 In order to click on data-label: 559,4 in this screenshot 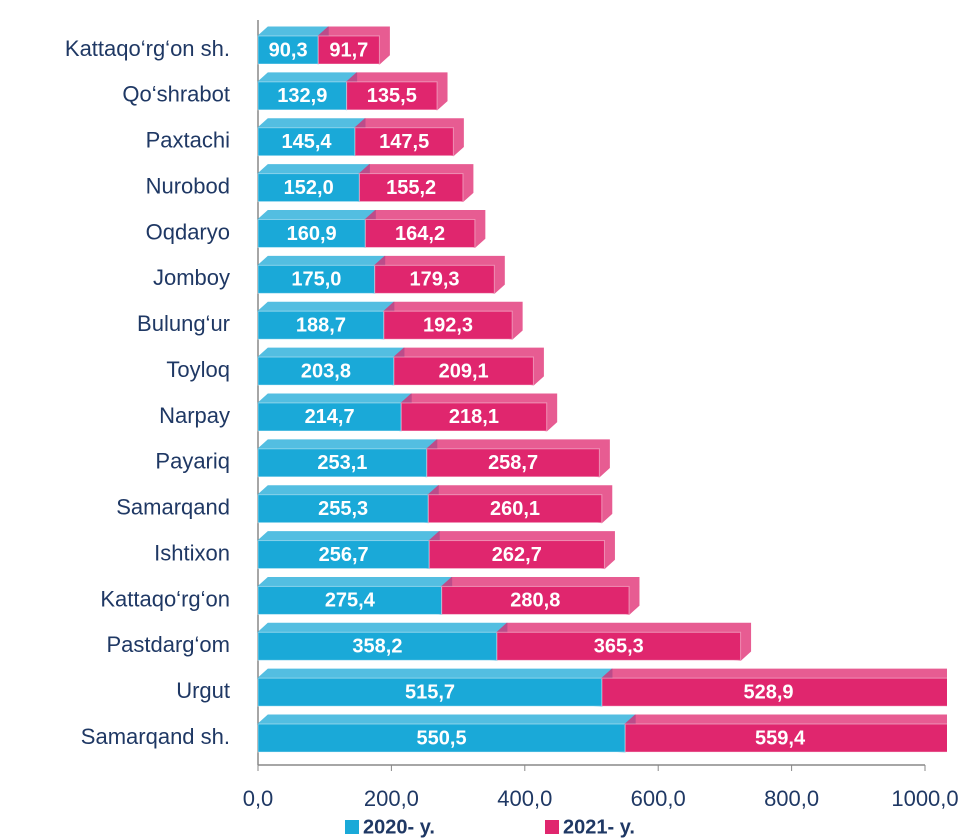, I will do `click(780, 738)`.